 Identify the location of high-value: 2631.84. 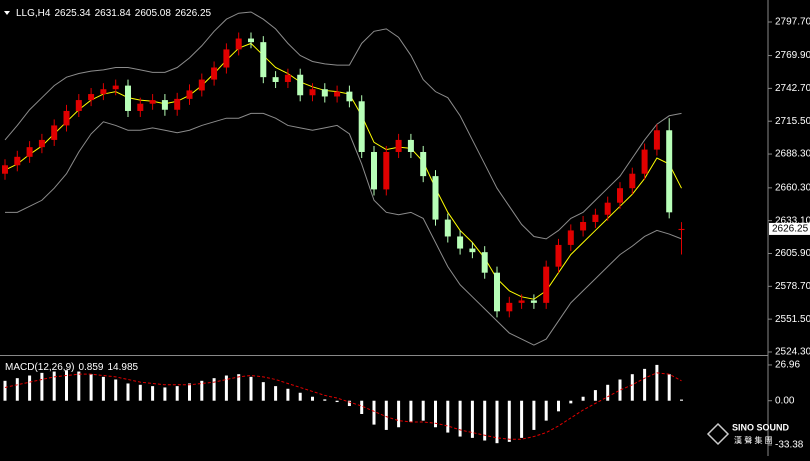
(113, 13).